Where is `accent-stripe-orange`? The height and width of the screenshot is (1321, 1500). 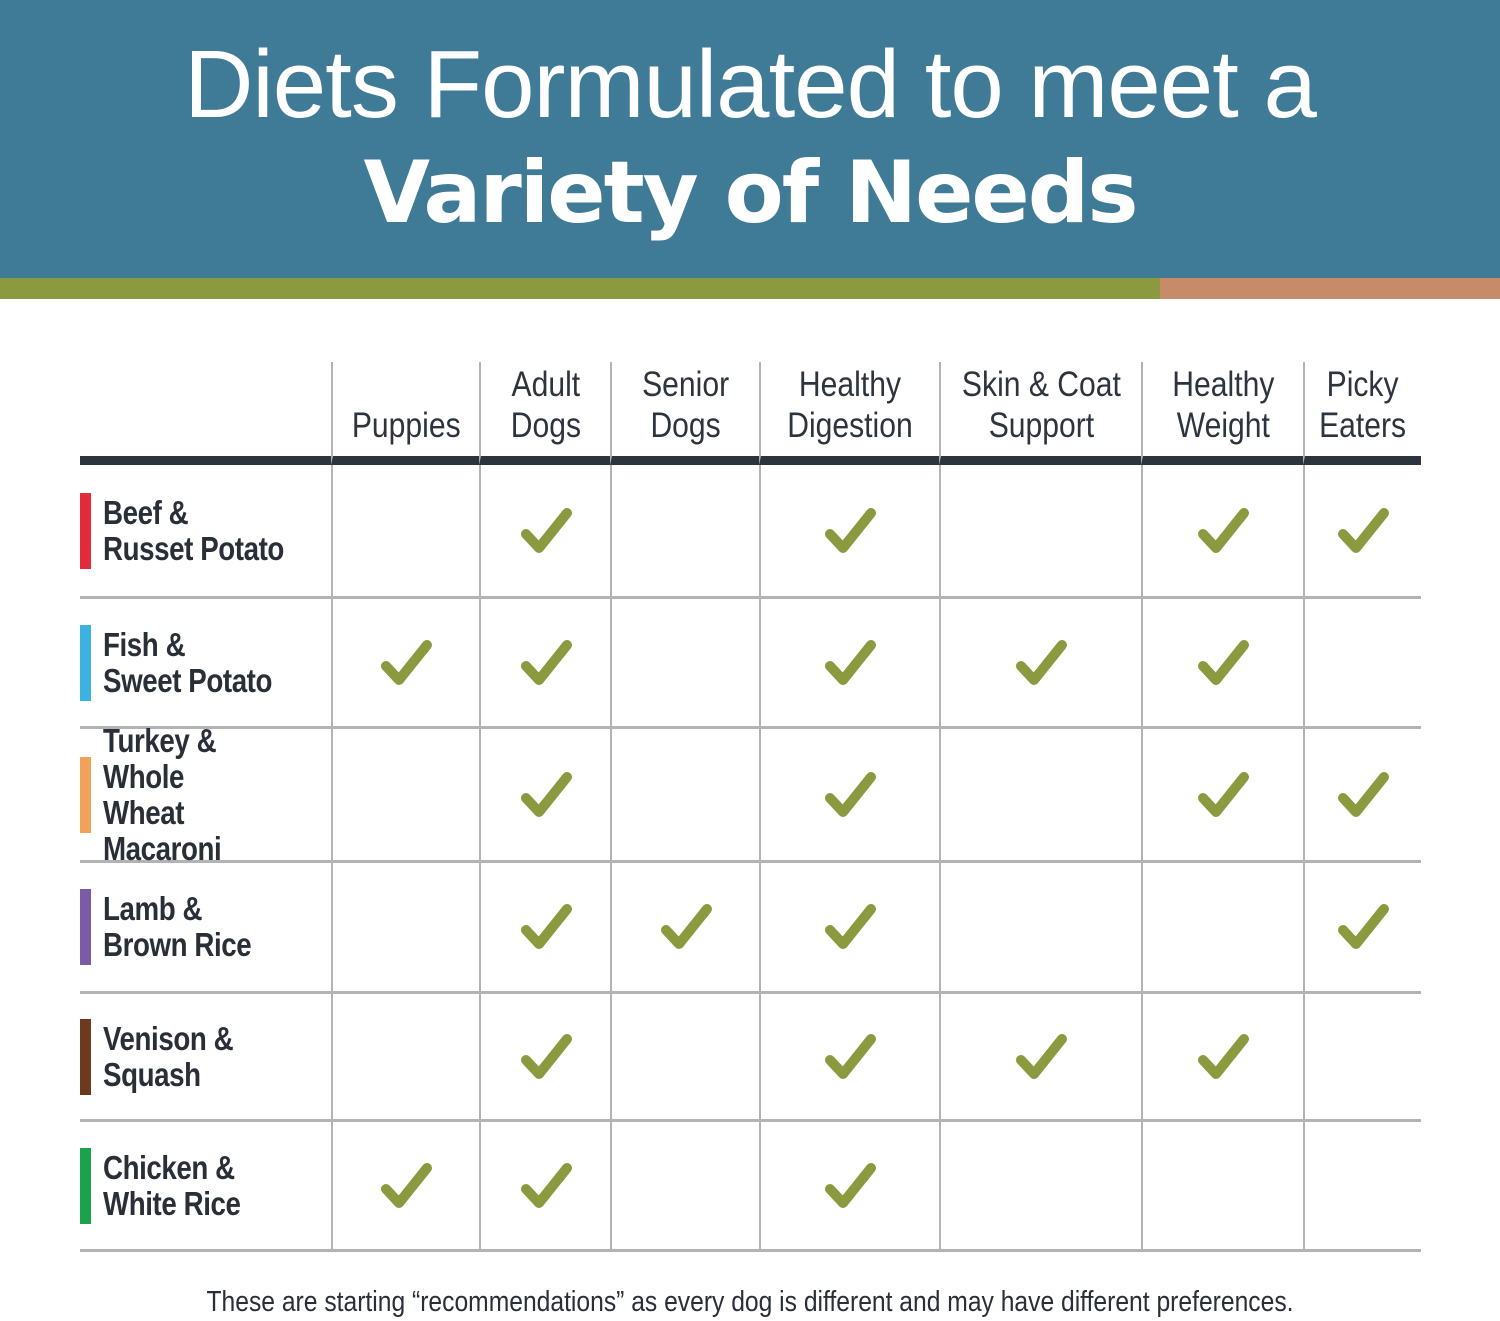
accent-stripe-orange is located at coordinates (1330, 288).